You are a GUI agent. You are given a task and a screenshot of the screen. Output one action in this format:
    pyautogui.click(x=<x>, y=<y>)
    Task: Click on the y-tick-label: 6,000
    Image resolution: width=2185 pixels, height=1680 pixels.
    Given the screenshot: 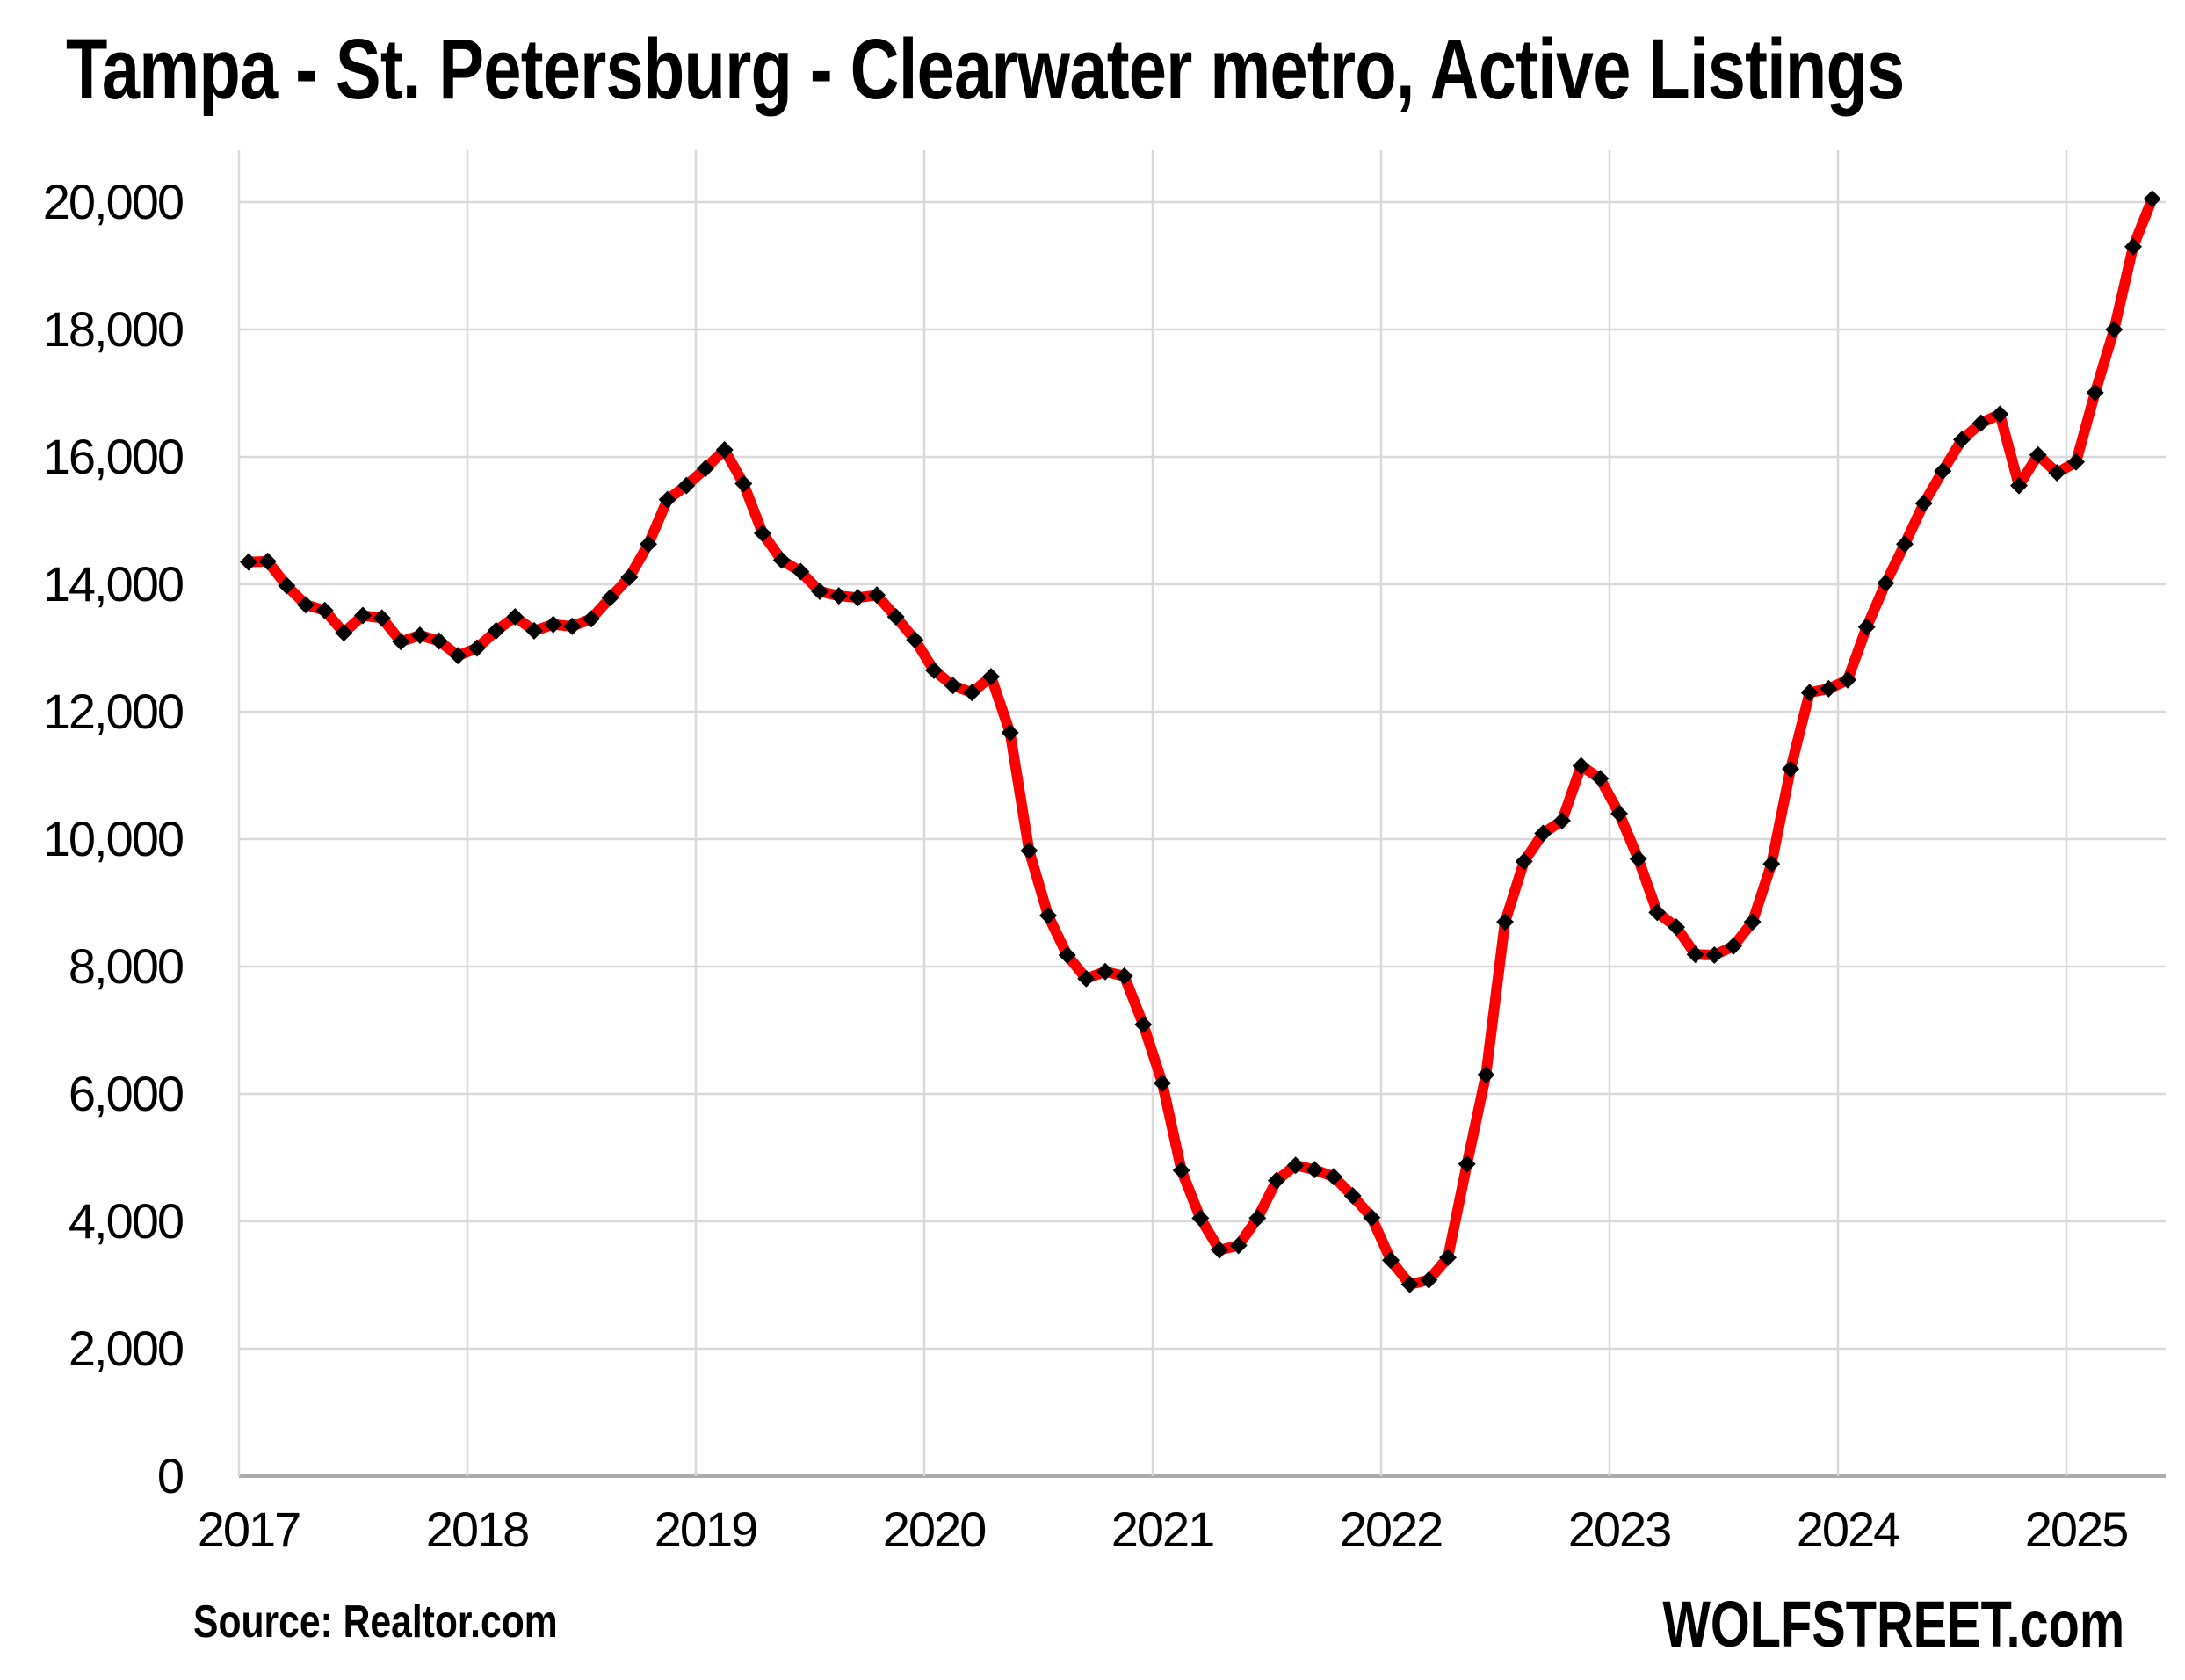 What is the action you would take?
    pyautogui.click(x=126, y=1093)
    